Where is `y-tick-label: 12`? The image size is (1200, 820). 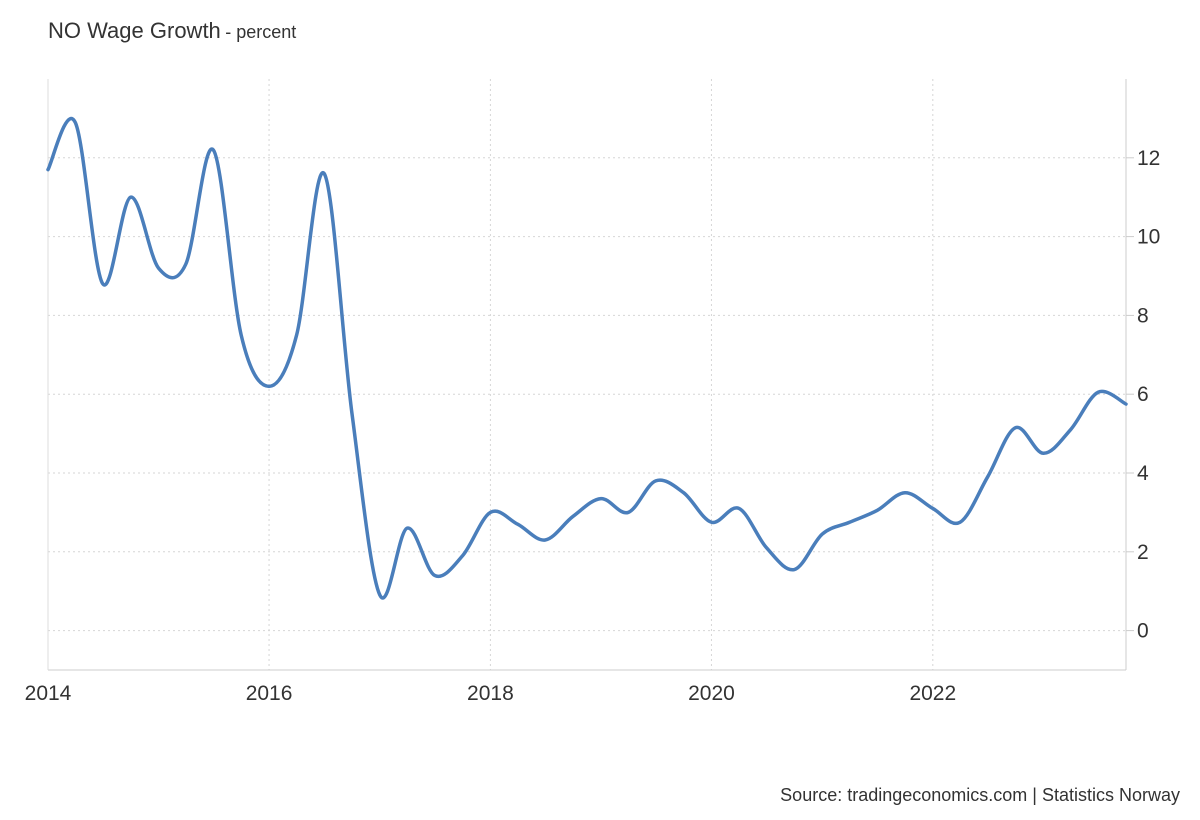 y-tick-label: 12 is located at coordinates (1148, 158).